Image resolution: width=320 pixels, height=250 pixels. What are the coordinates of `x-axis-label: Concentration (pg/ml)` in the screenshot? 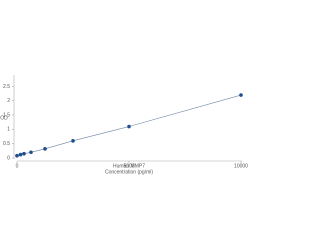 It's located at (129, 172).